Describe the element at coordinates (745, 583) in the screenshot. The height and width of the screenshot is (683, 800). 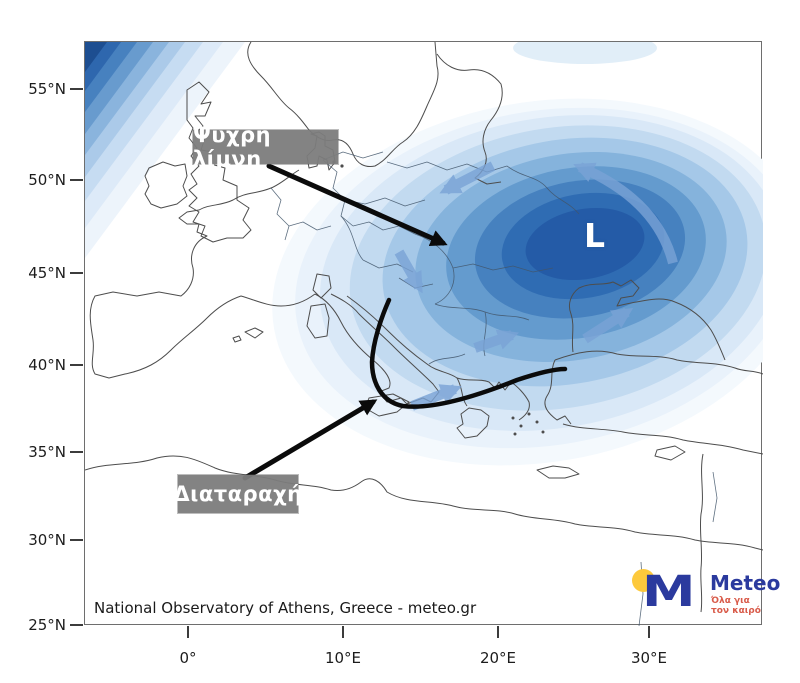
I see `logo-name: Meteo` at that location.